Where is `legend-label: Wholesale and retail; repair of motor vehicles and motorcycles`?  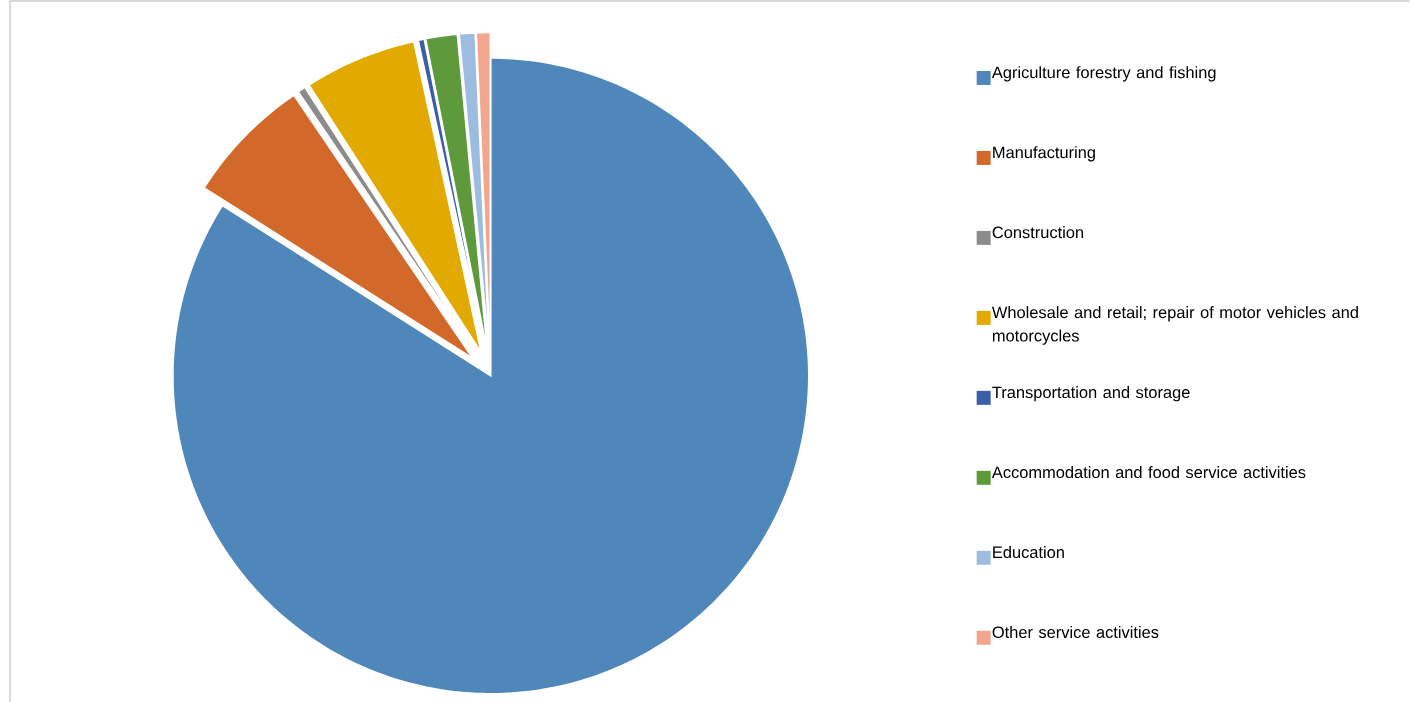 legend-label: Wholesale and retail; repair of motor vehicles and motorcycles is located at coordinates (1174, 325).